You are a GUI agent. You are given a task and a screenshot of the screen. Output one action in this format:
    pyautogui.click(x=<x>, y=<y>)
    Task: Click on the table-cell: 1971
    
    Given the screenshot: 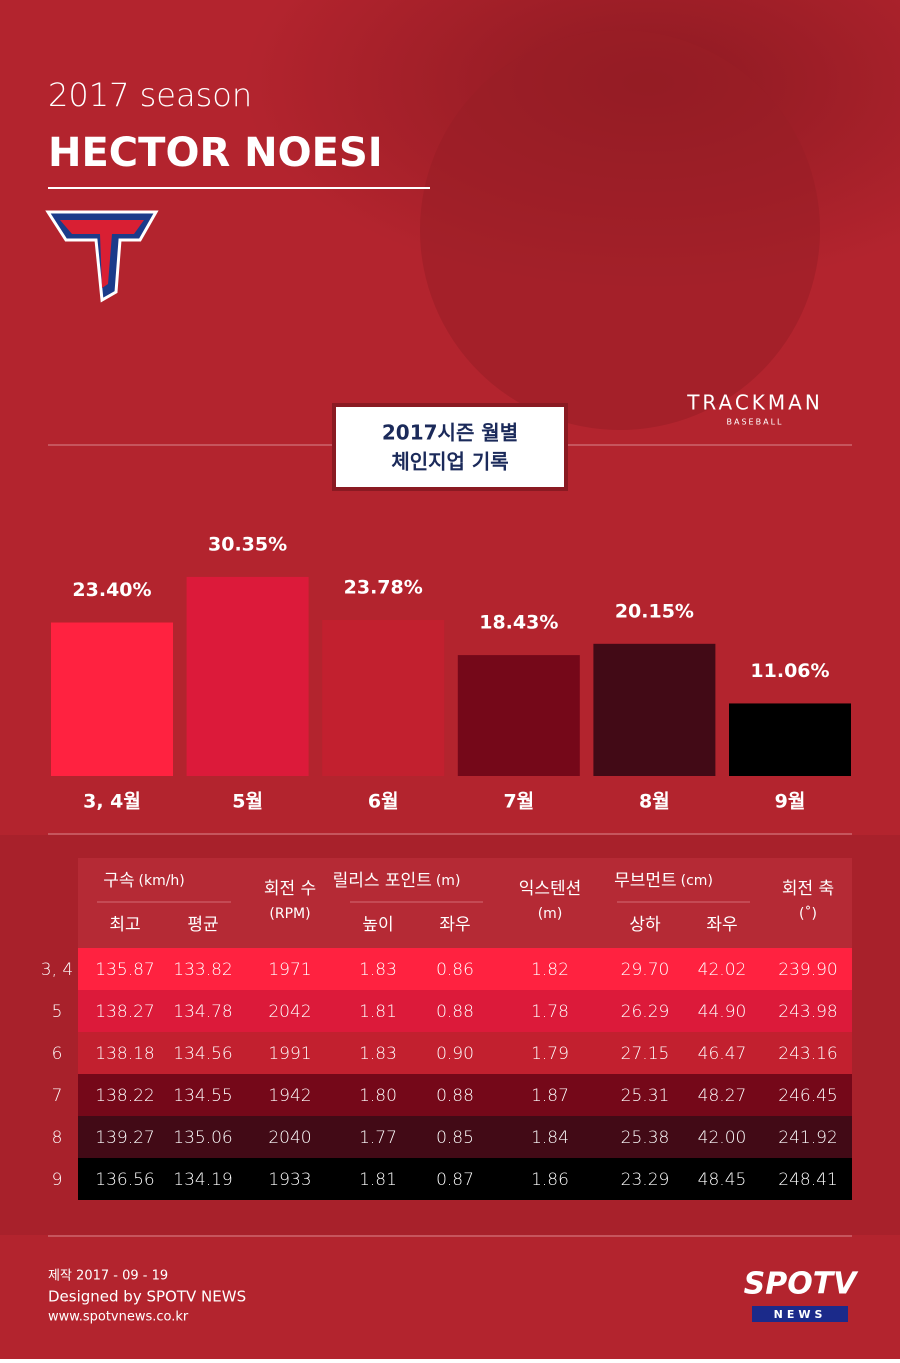 What is the action you would take?
    pyautogui.click(x=289, y=970)
    